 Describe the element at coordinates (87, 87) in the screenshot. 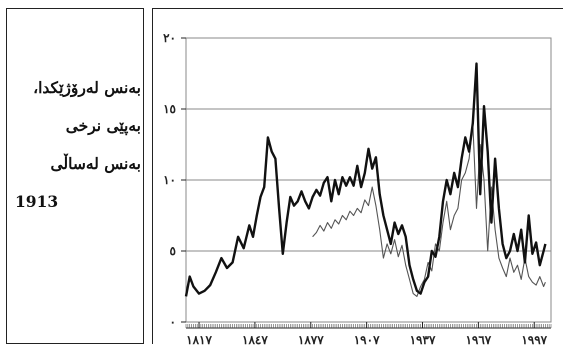

I see `y-axis-label-line-1: بەنس لەرۆژێکدا،` at that location.